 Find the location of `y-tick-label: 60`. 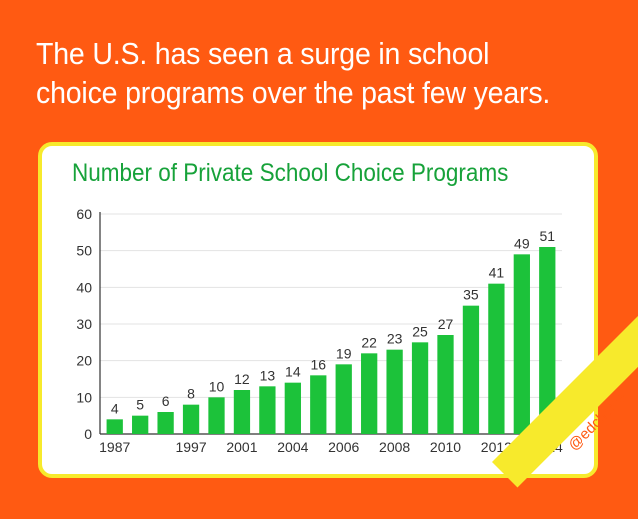

y-tick-label: 60 is located at coordinates (84, 214).